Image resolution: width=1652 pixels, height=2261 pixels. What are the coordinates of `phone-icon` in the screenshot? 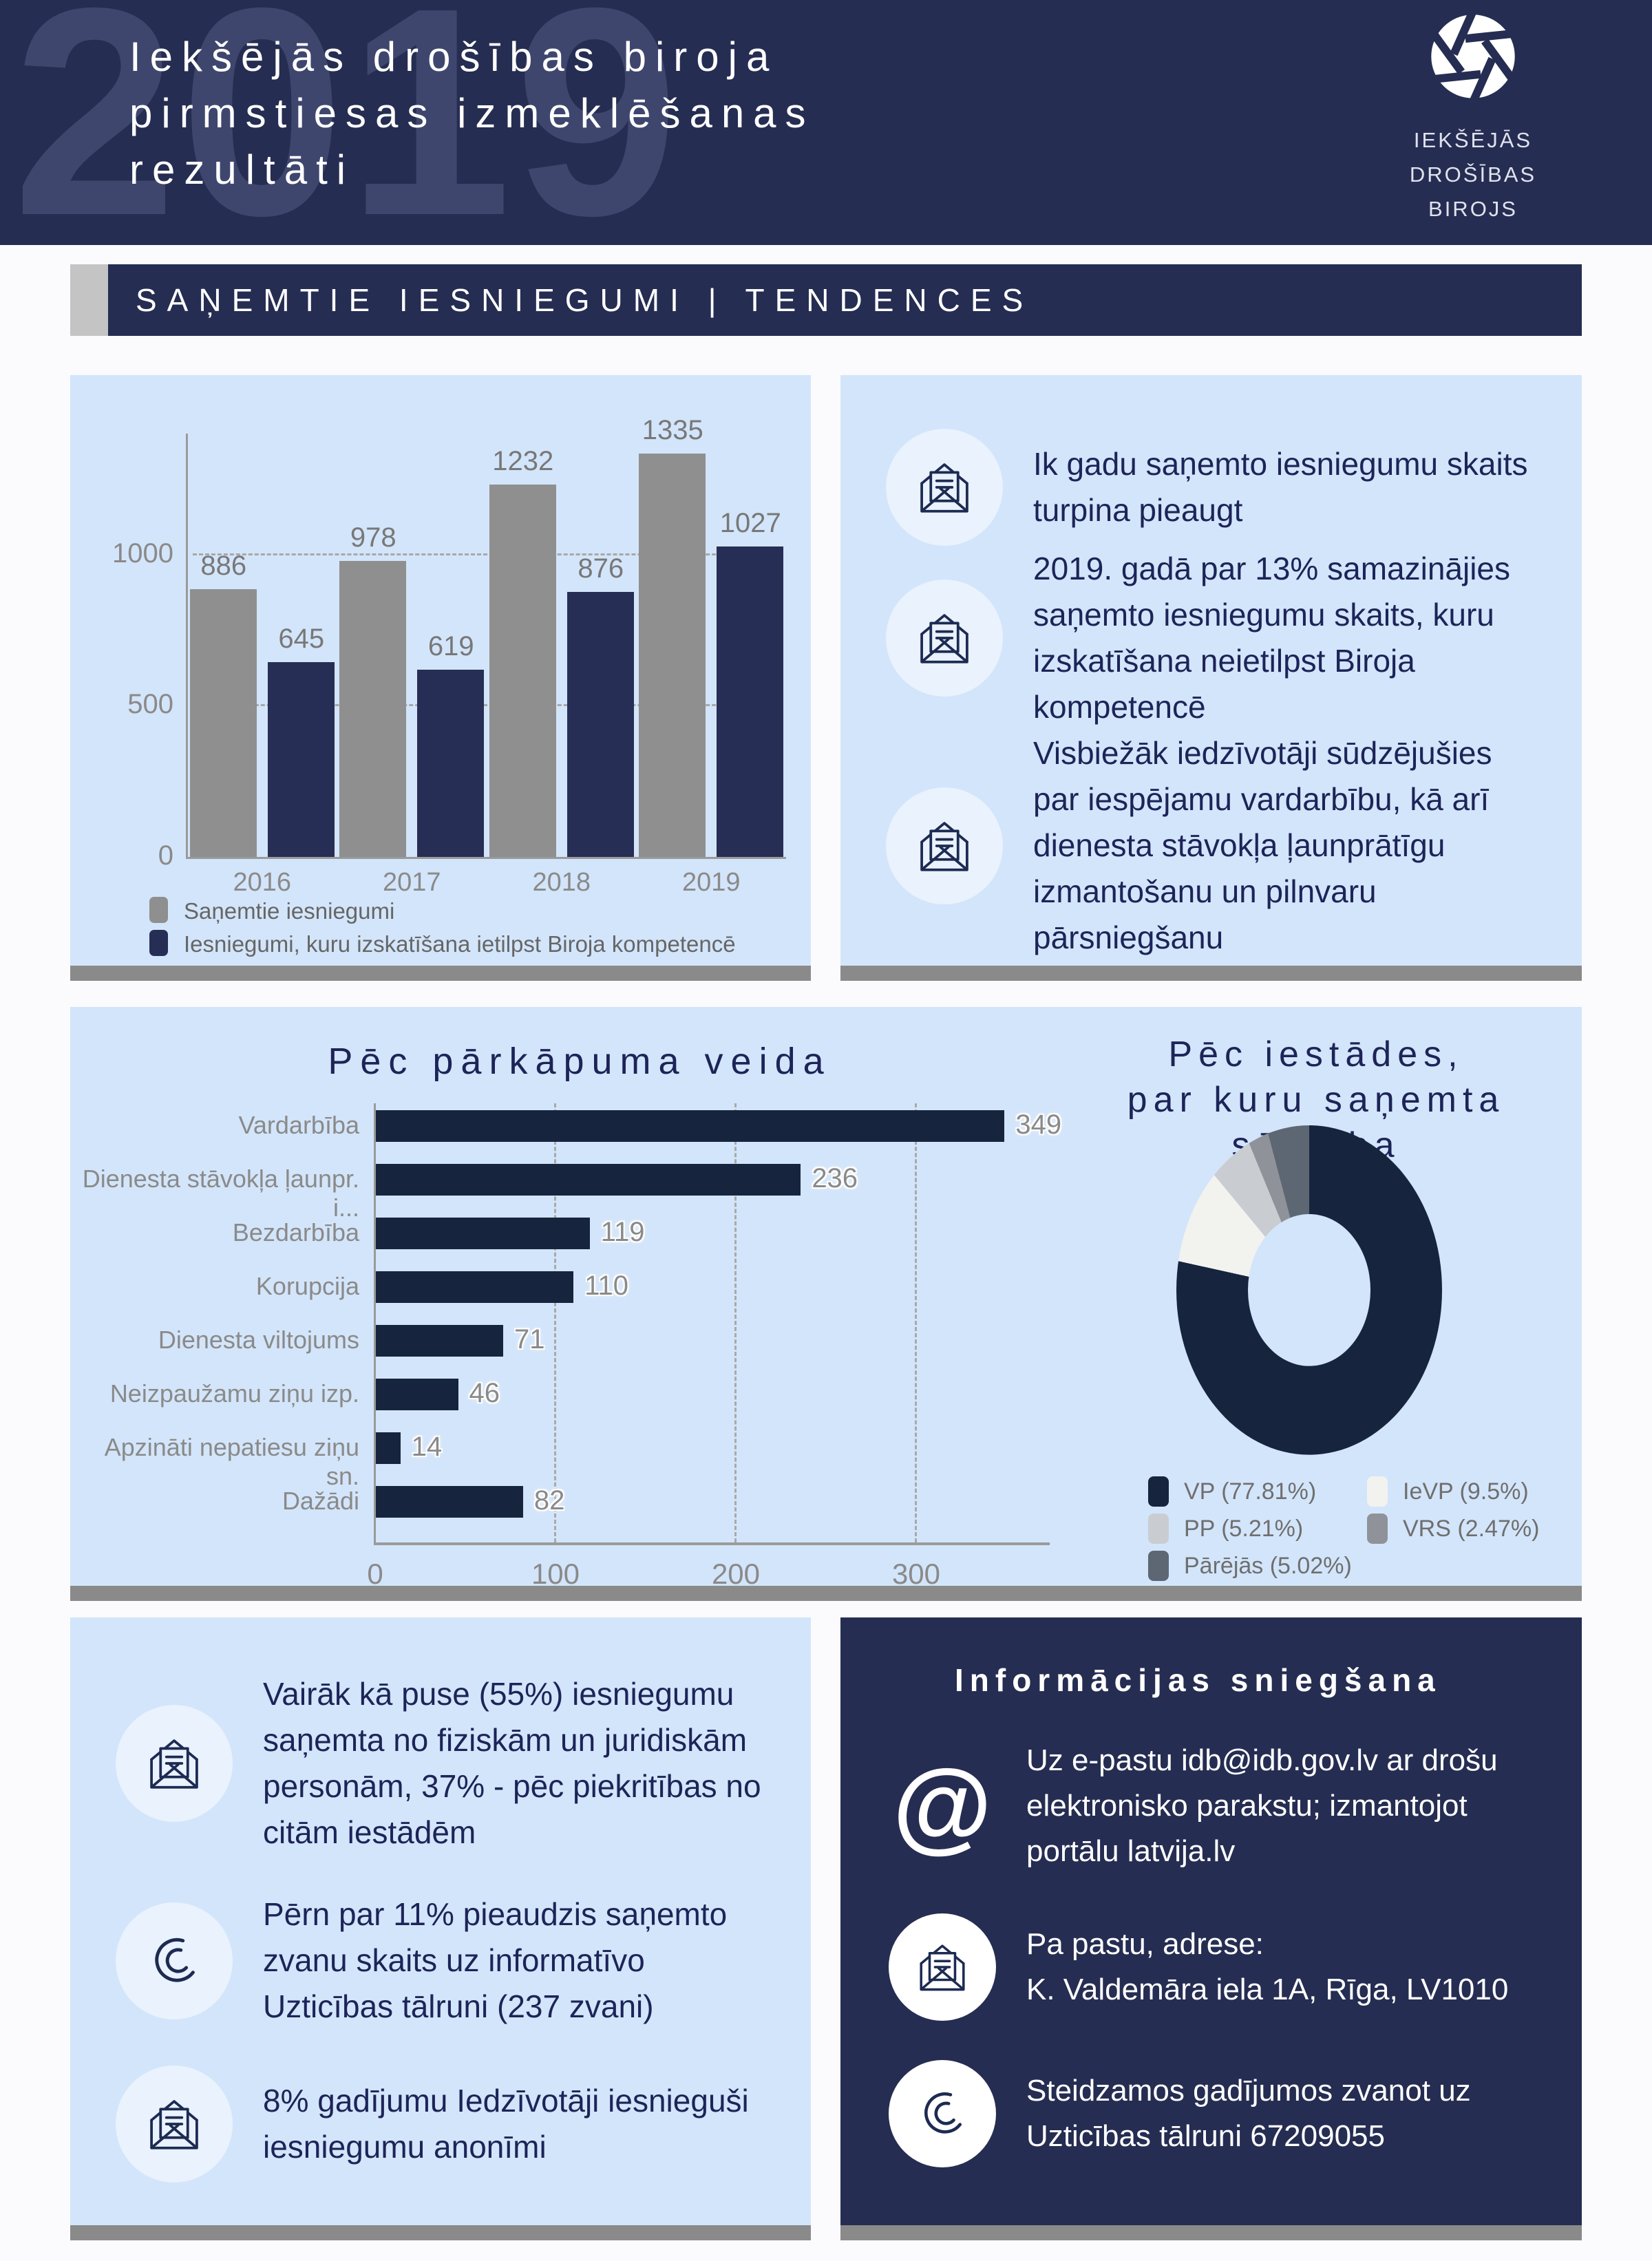 It's located at (943, 2113).